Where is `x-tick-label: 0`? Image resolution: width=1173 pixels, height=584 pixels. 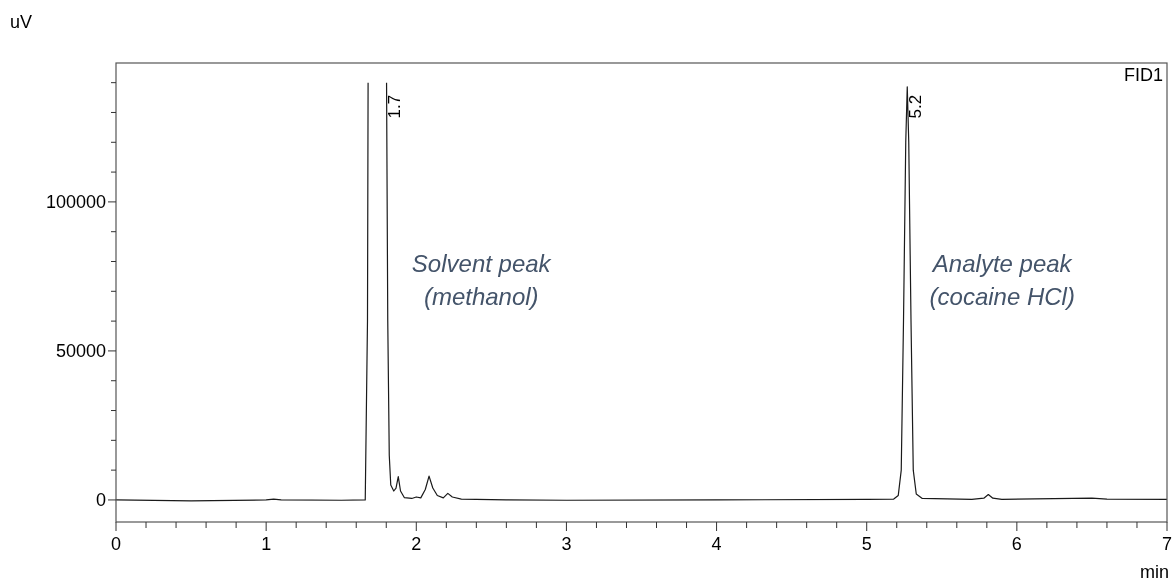 x-tick-label: 0 is located at coordinates (116, 544).